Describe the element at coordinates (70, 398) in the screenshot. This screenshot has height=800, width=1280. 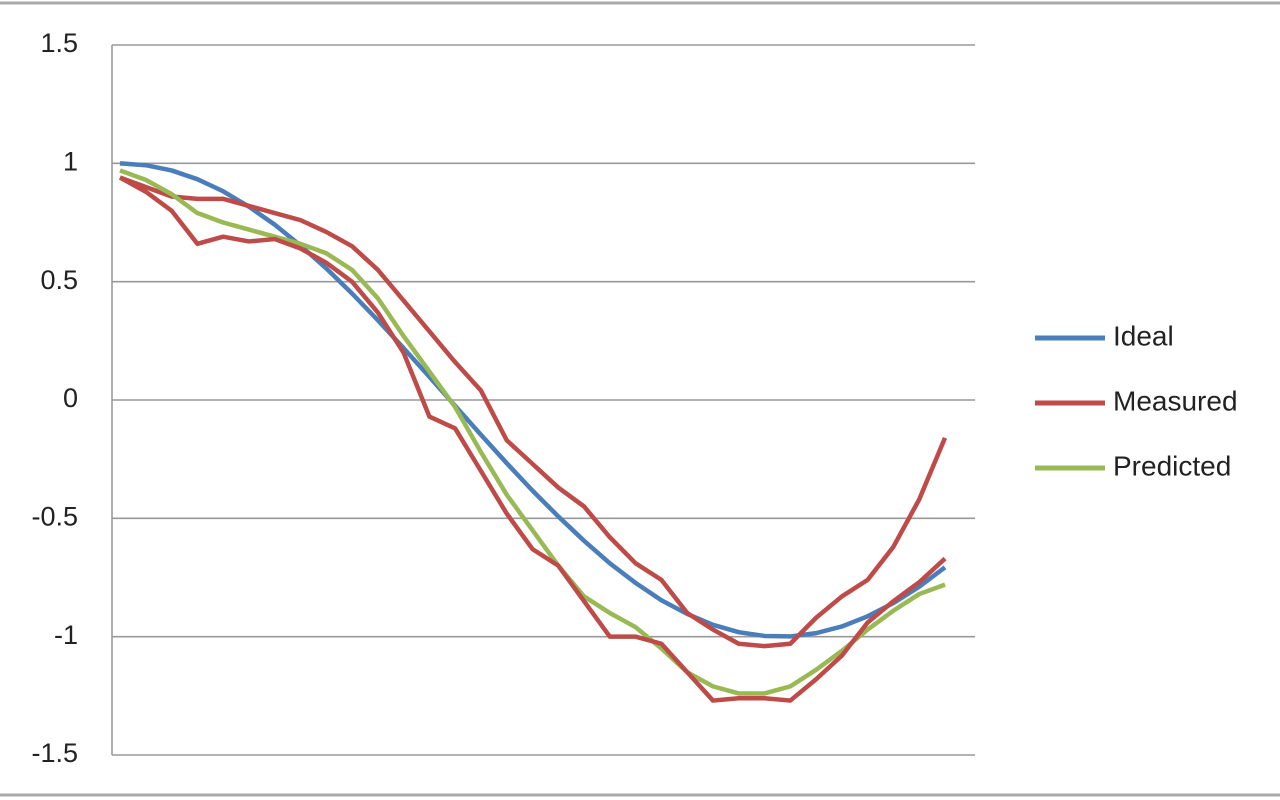
I see `y-tick-label: 0` at that location.